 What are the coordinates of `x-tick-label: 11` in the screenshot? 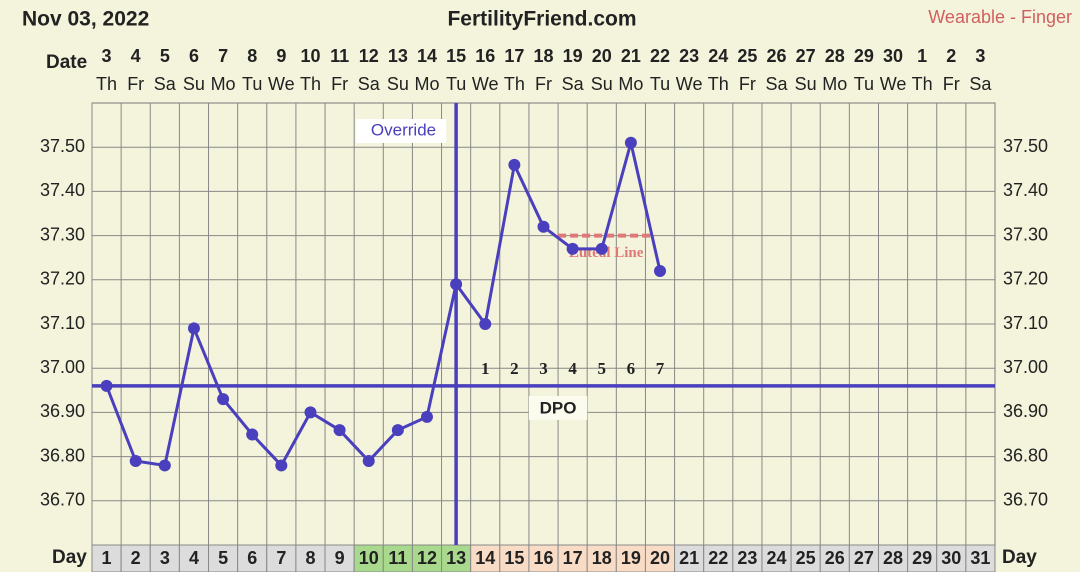 It's located at (397, 558).